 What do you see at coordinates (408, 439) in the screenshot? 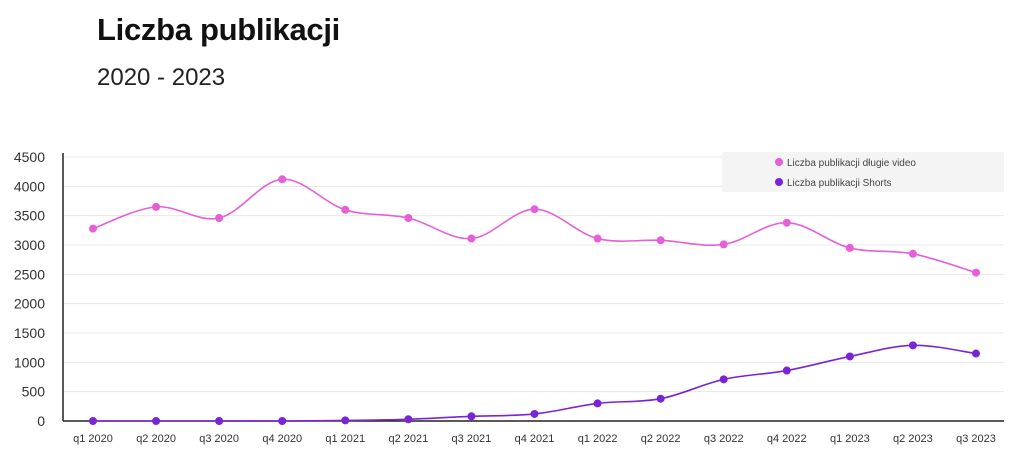
I see `x-tick-label: q2 2021` at bounding box center [408, 439].